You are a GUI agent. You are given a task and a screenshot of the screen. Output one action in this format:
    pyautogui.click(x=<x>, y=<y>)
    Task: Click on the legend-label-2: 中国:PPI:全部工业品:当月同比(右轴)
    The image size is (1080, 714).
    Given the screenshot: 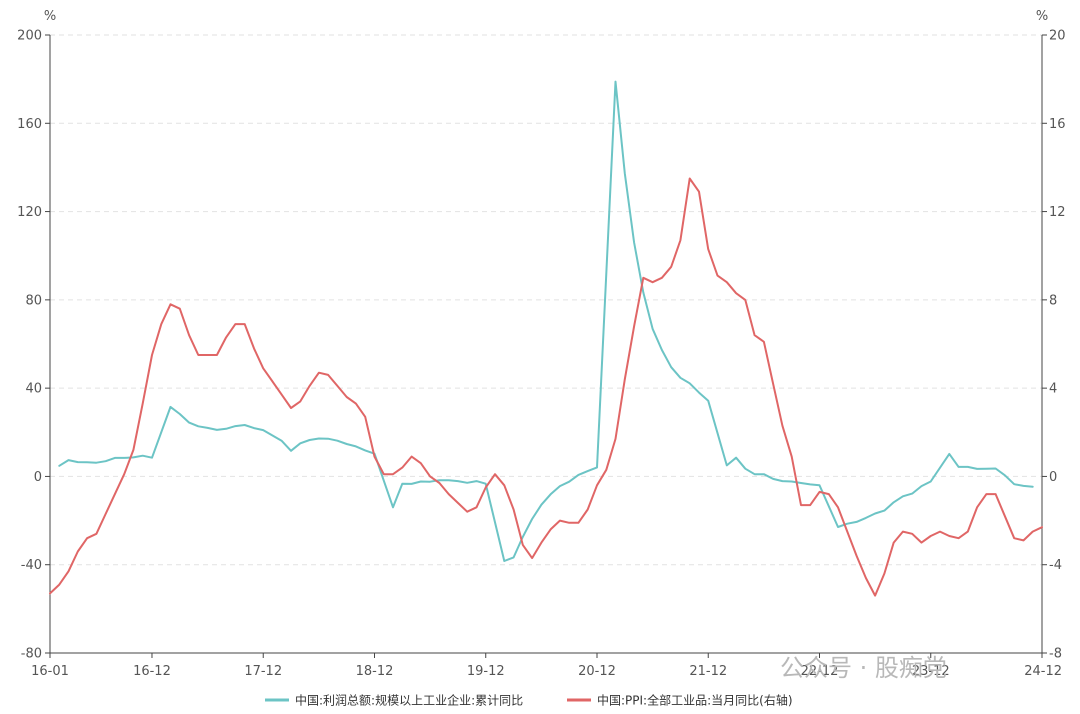 What is the action you would take?
    pyautogui.click(x=695, y=700)
    